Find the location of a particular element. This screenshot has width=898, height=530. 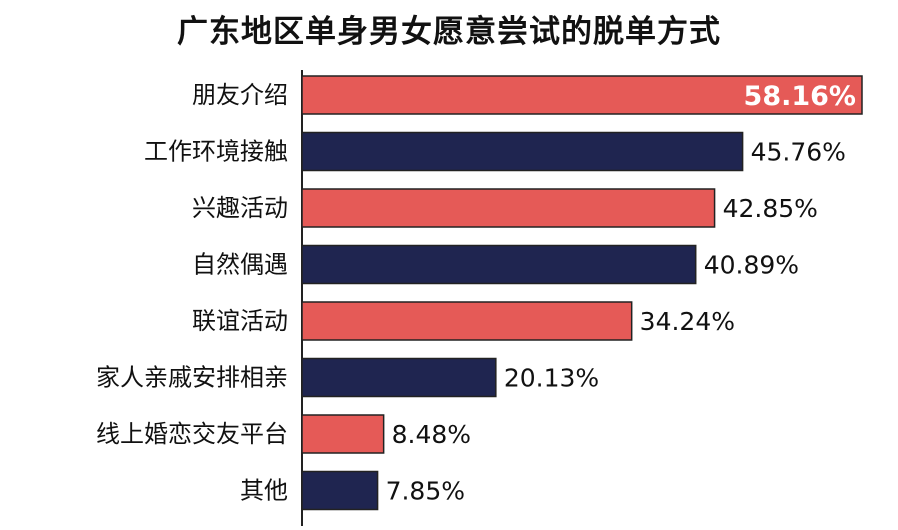

category-label-6: 家人亲戚安排相亲 is located at coordinates (192, 378).